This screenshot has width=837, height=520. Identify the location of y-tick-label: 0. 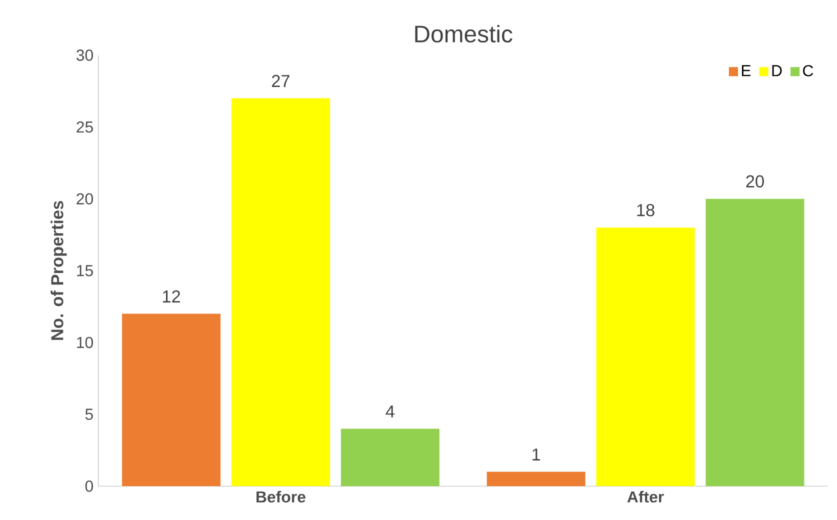
(89, 486).